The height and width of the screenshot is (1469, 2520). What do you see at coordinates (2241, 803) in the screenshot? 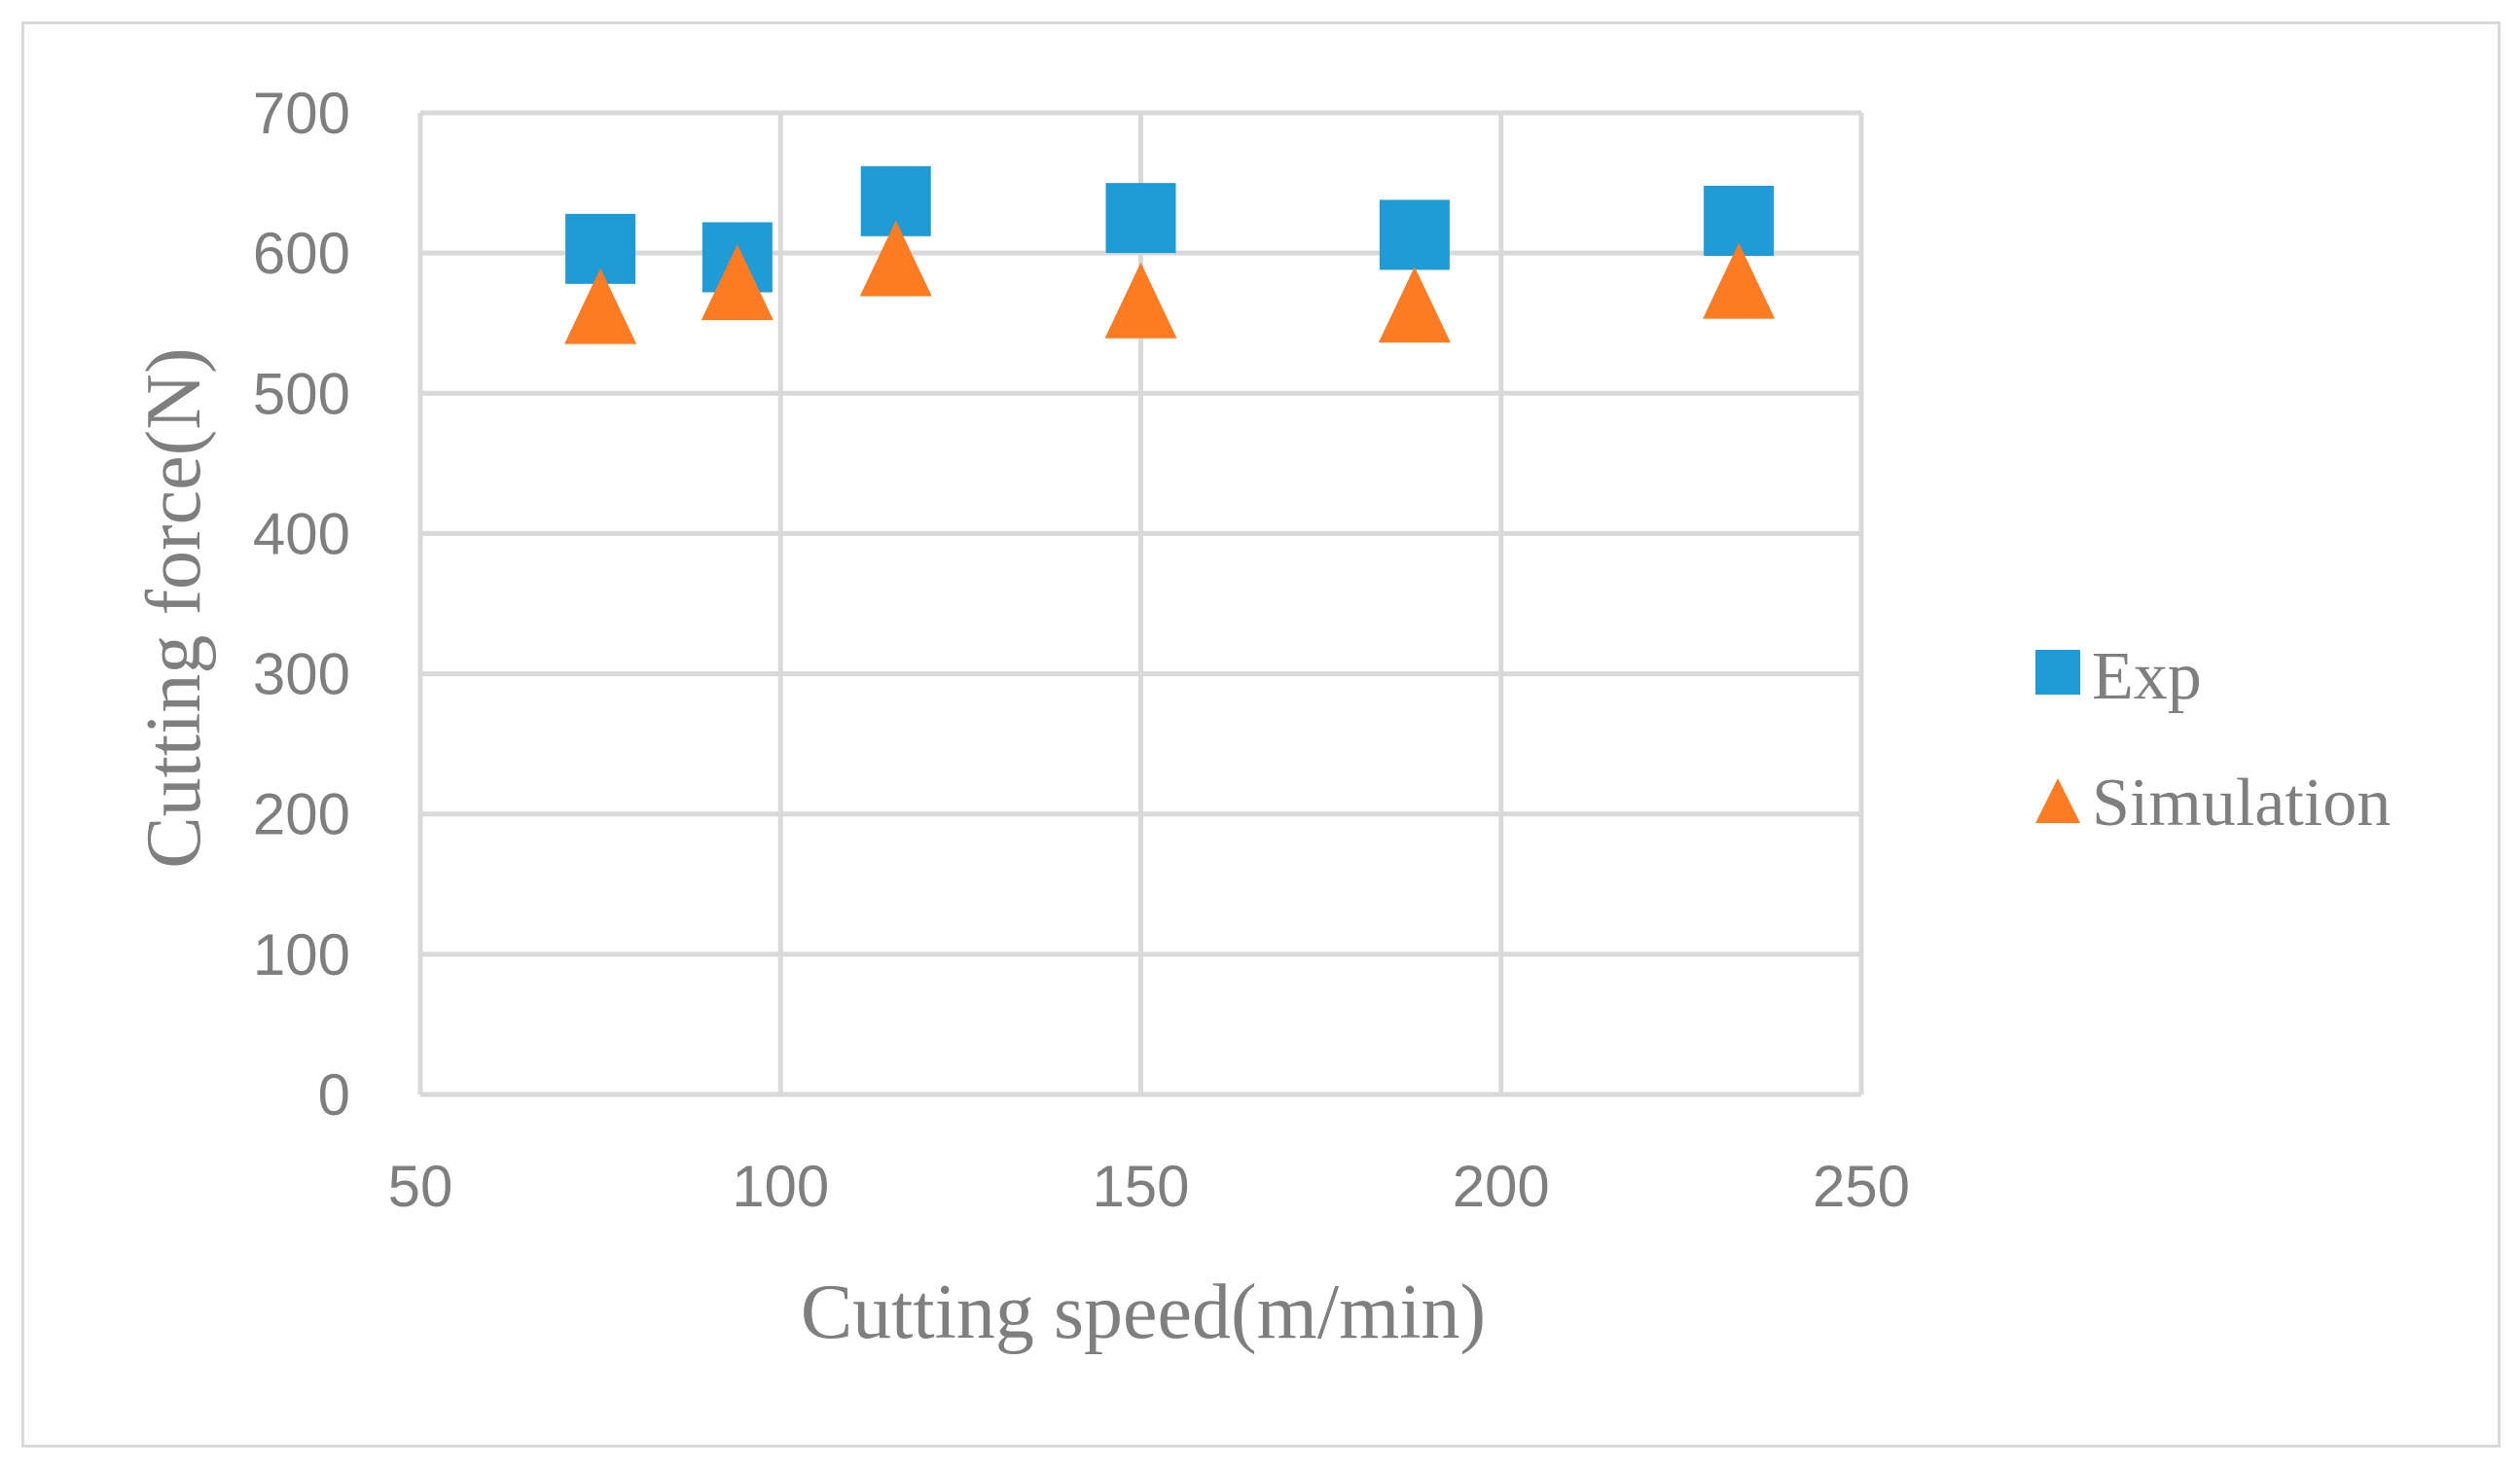
I see `legend-label-simulation: Simulation` at bounding box center [2241, 803].